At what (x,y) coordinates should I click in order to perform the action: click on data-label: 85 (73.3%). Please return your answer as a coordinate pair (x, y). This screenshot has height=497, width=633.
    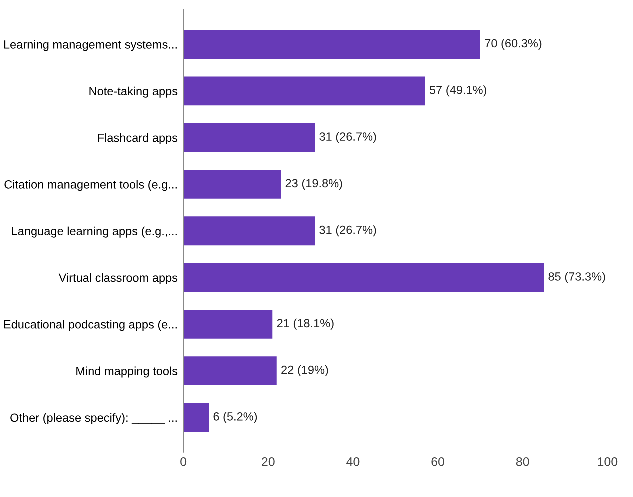
    Looking at the image, I should click on (577, 278).